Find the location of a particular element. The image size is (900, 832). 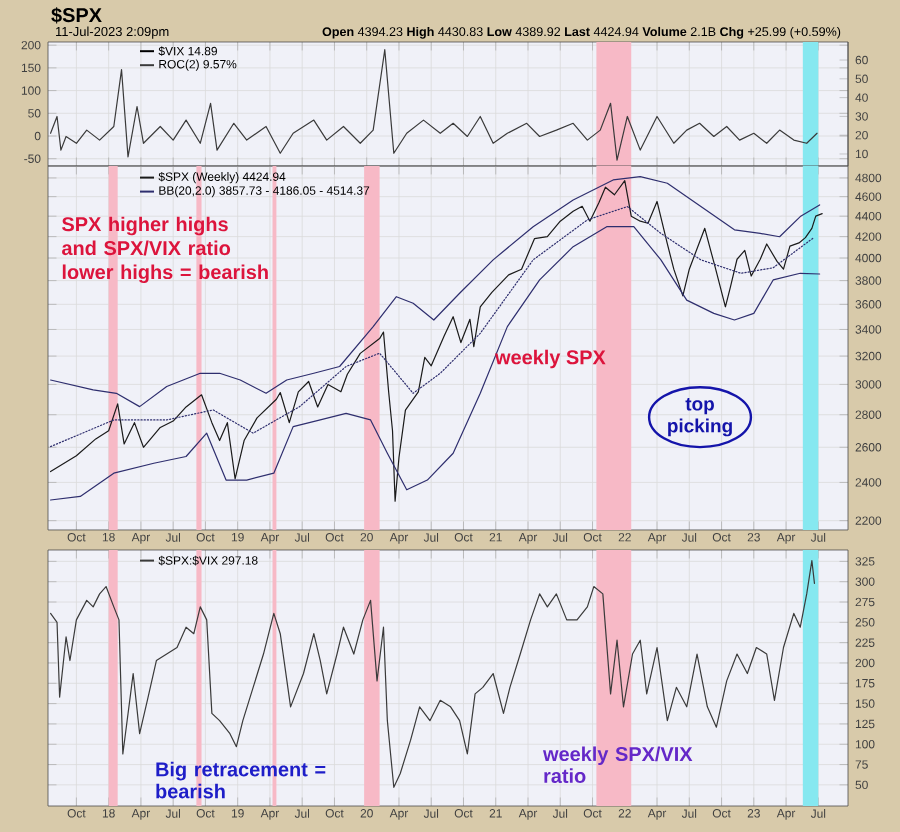

annotation: weekly SPX is located at coordinates (550, 359).